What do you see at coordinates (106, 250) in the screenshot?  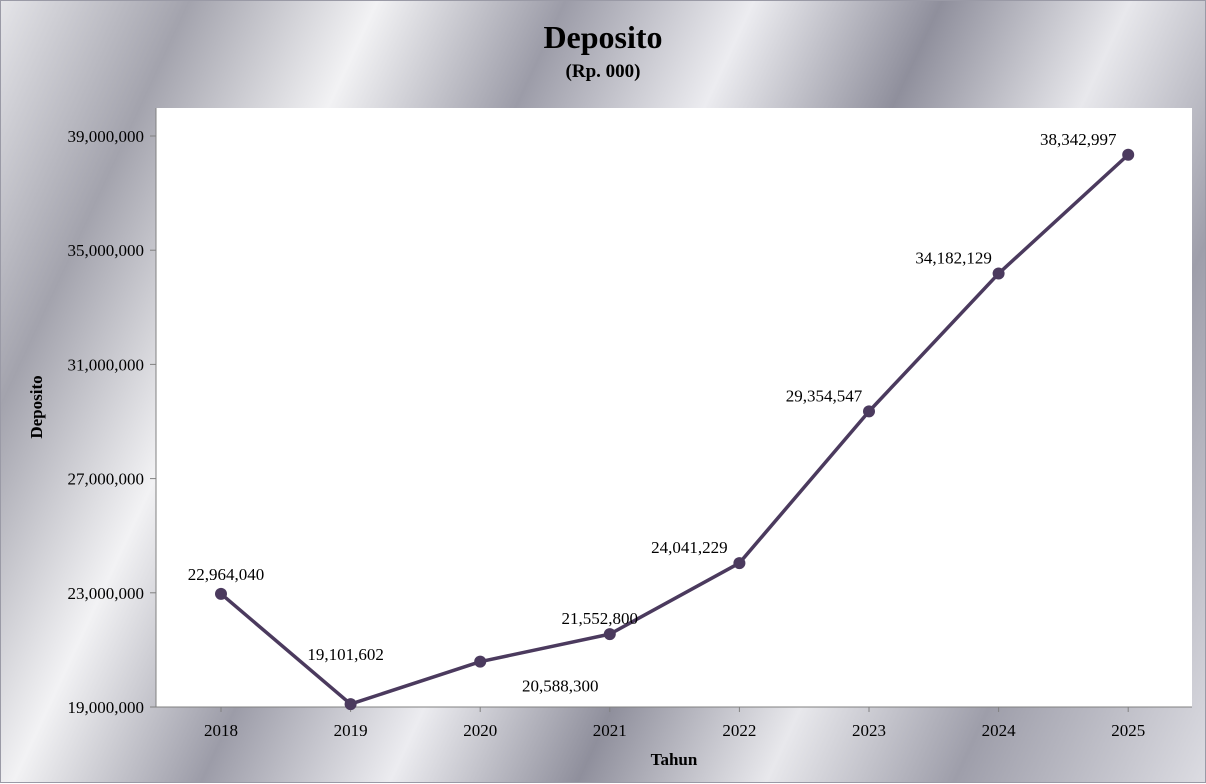 I see `y-tick-label: 35,000,000` at bounding box center [106, 250].